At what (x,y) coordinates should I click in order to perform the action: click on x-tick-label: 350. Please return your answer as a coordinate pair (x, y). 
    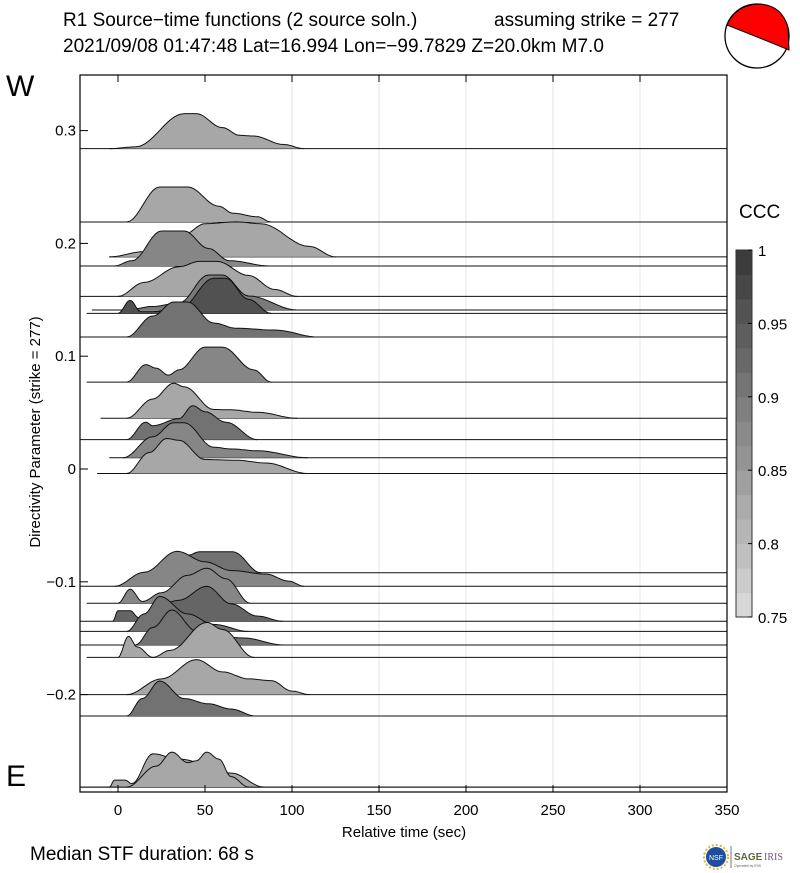
    Looking at the image, I should click on (726, 810).